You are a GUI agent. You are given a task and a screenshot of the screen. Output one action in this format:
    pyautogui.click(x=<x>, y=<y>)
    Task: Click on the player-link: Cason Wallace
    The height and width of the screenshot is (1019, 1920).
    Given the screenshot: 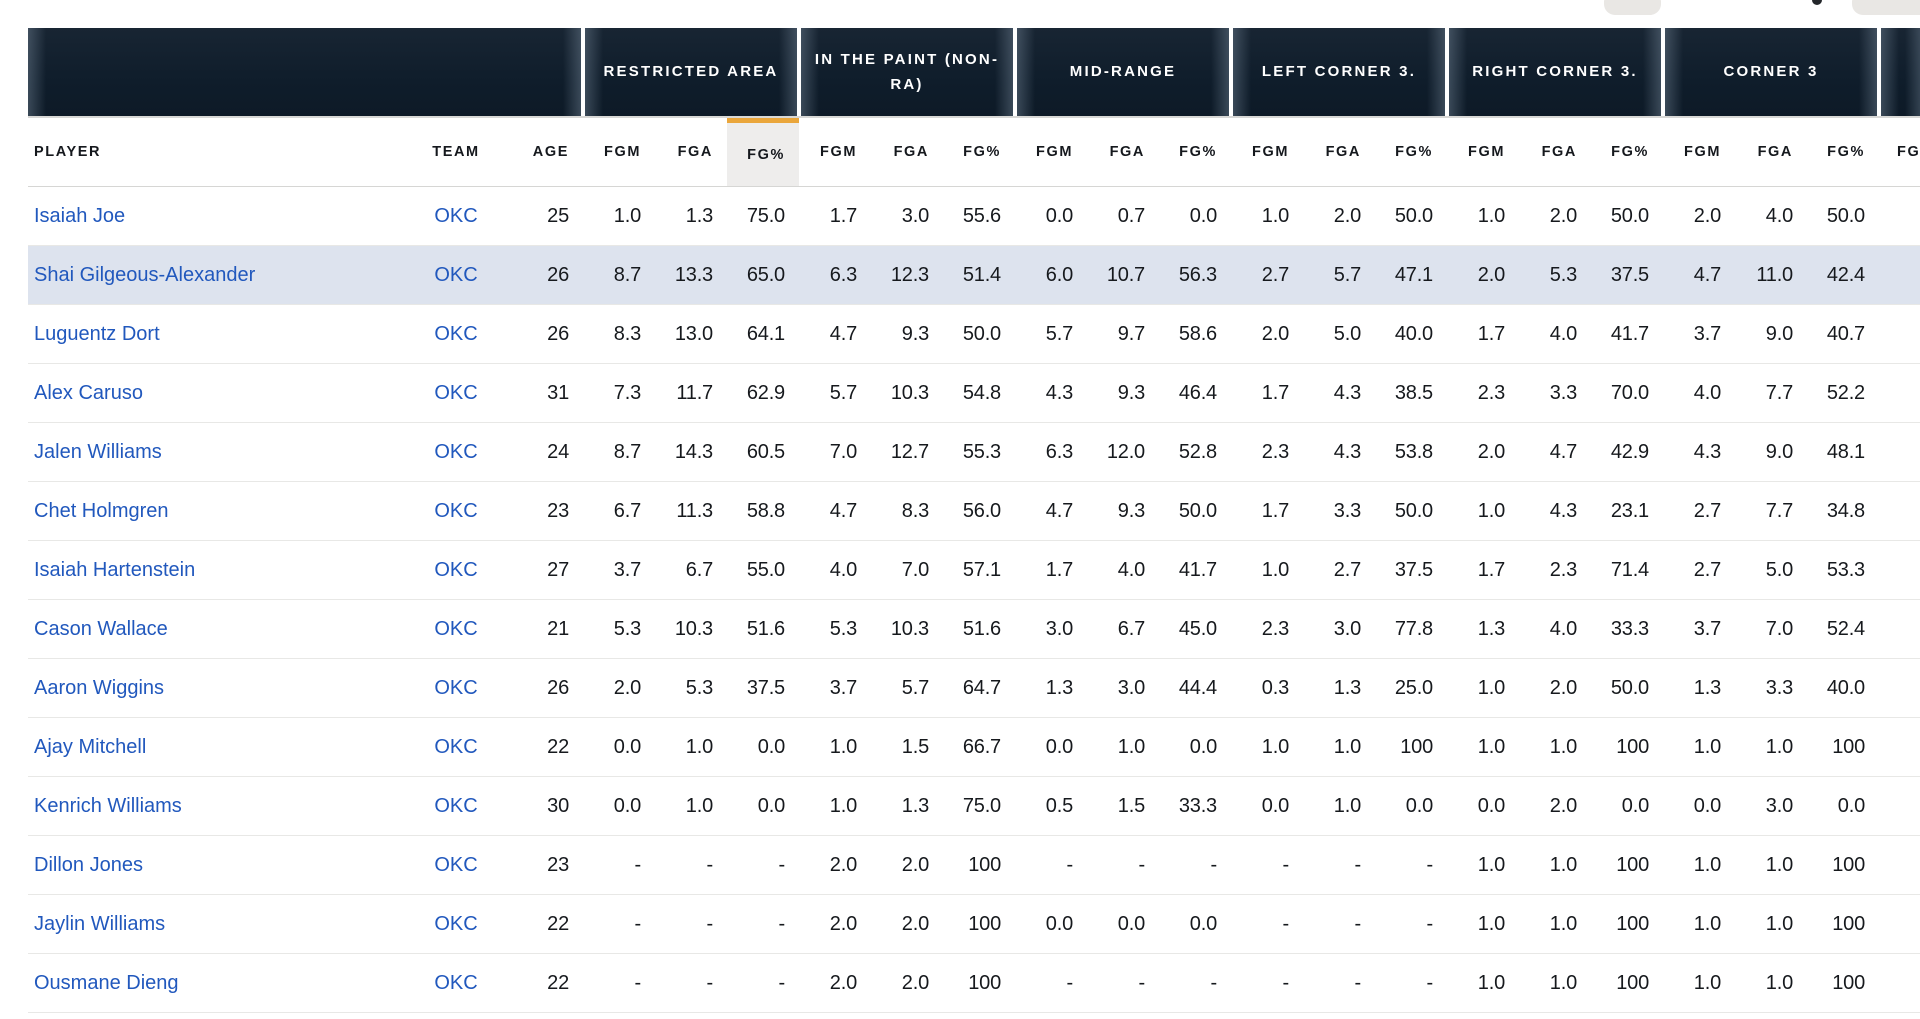 What is the action you would take?
    pyautogui.click(x=101, y=628)
    